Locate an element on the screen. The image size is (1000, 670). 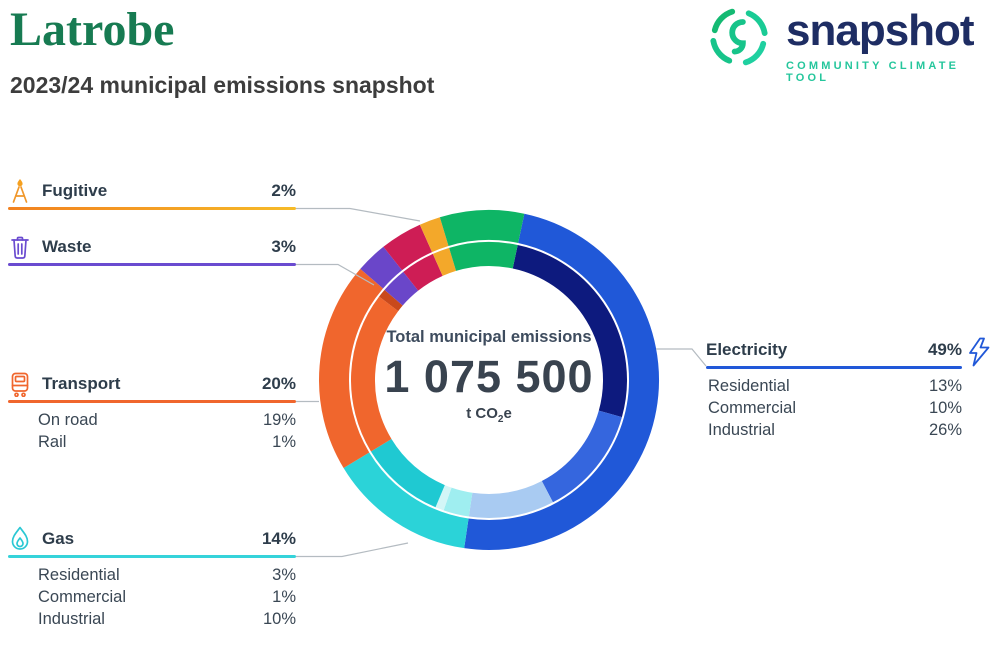
donut-segment-gas-commercial is located at coordinates (443, 498).